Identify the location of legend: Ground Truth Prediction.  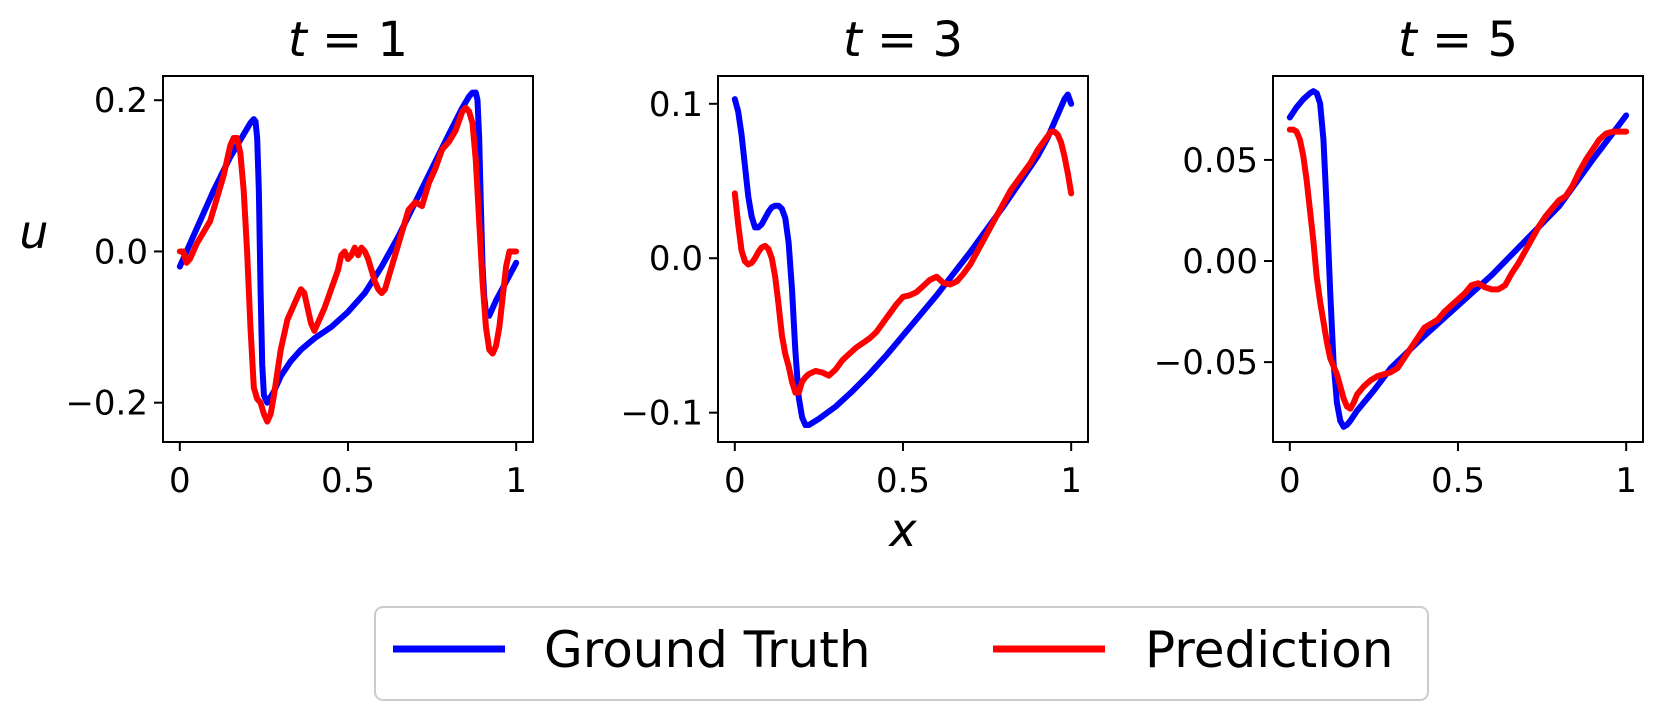
(901, 653).